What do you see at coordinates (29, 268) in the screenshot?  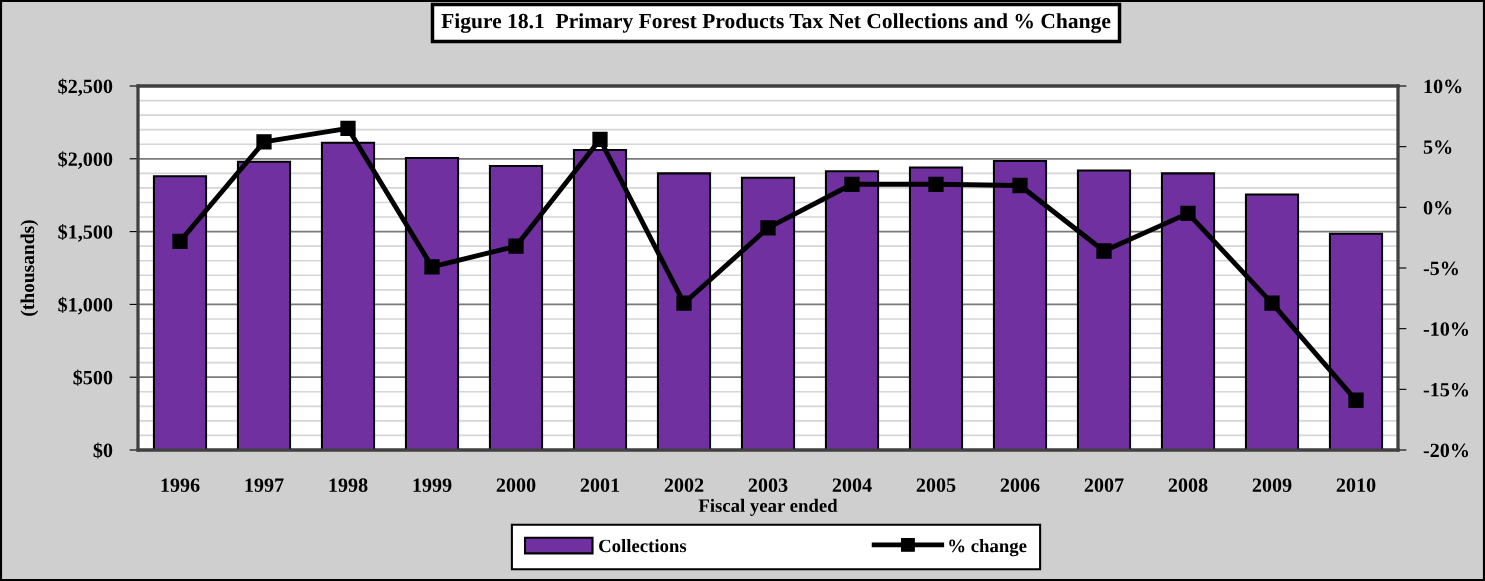 I see `y-axis-title: (thousands)` at bounding box center [29, 268].